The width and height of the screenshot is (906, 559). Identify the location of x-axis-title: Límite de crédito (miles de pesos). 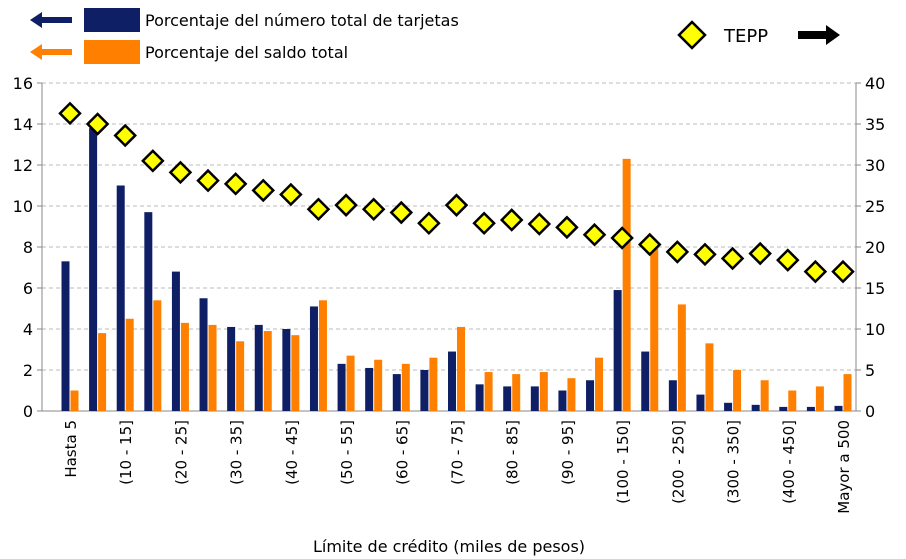
(449, 546).